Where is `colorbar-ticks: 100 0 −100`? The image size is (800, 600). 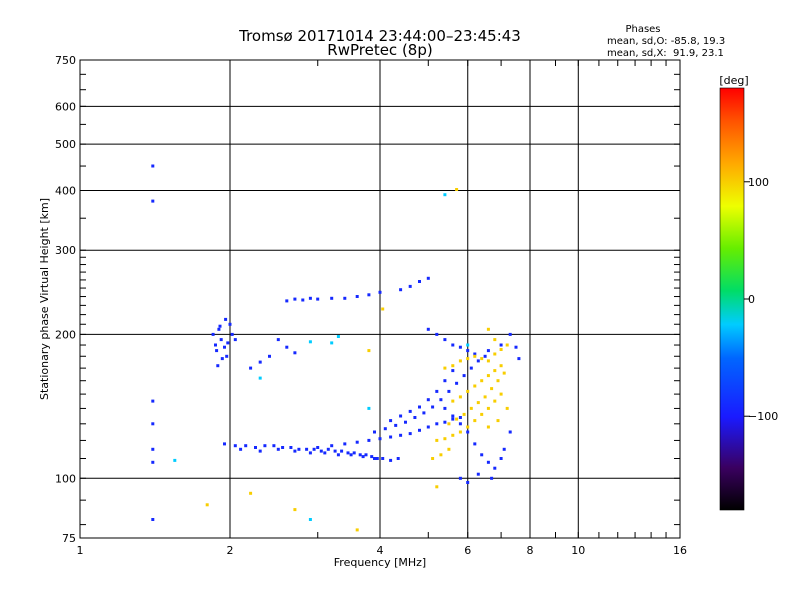 colorbar-ticks: 100 0 −100 is located at coordinates (761, 299).